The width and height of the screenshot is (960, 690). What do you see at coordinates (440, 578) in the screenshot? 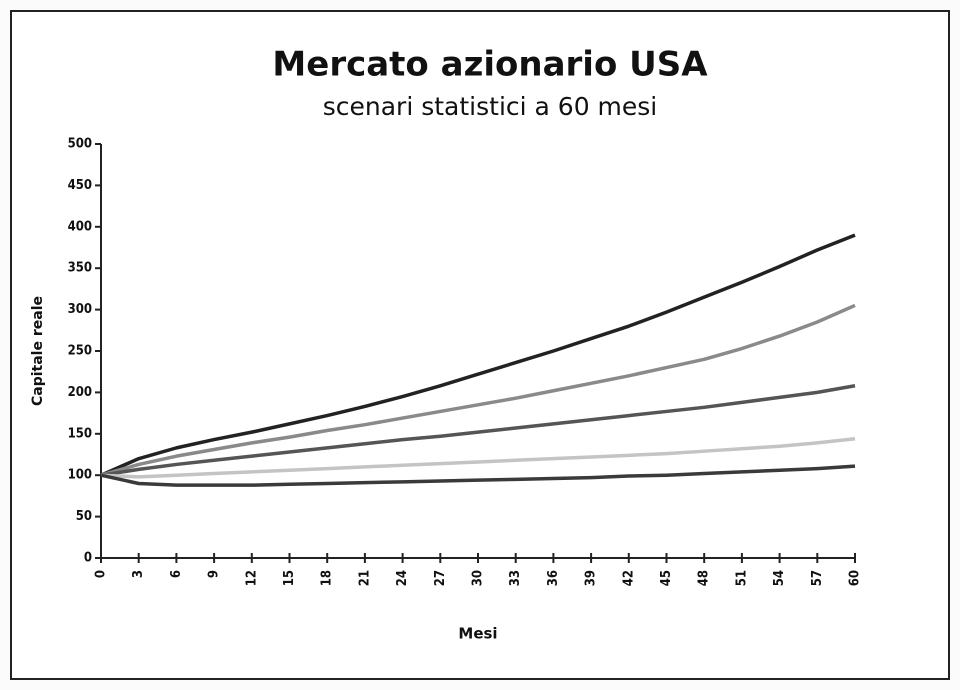
I see `x-tick-label: 27` at bounding box center [440, 578].